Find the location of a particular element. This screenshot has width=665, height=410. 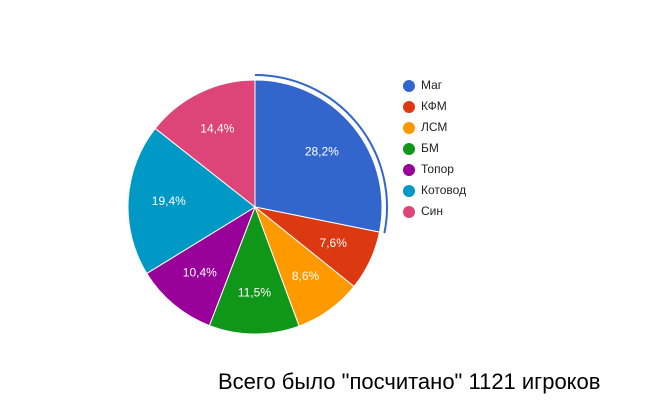

legend-label: Маг is located at coordinates (432, 85).